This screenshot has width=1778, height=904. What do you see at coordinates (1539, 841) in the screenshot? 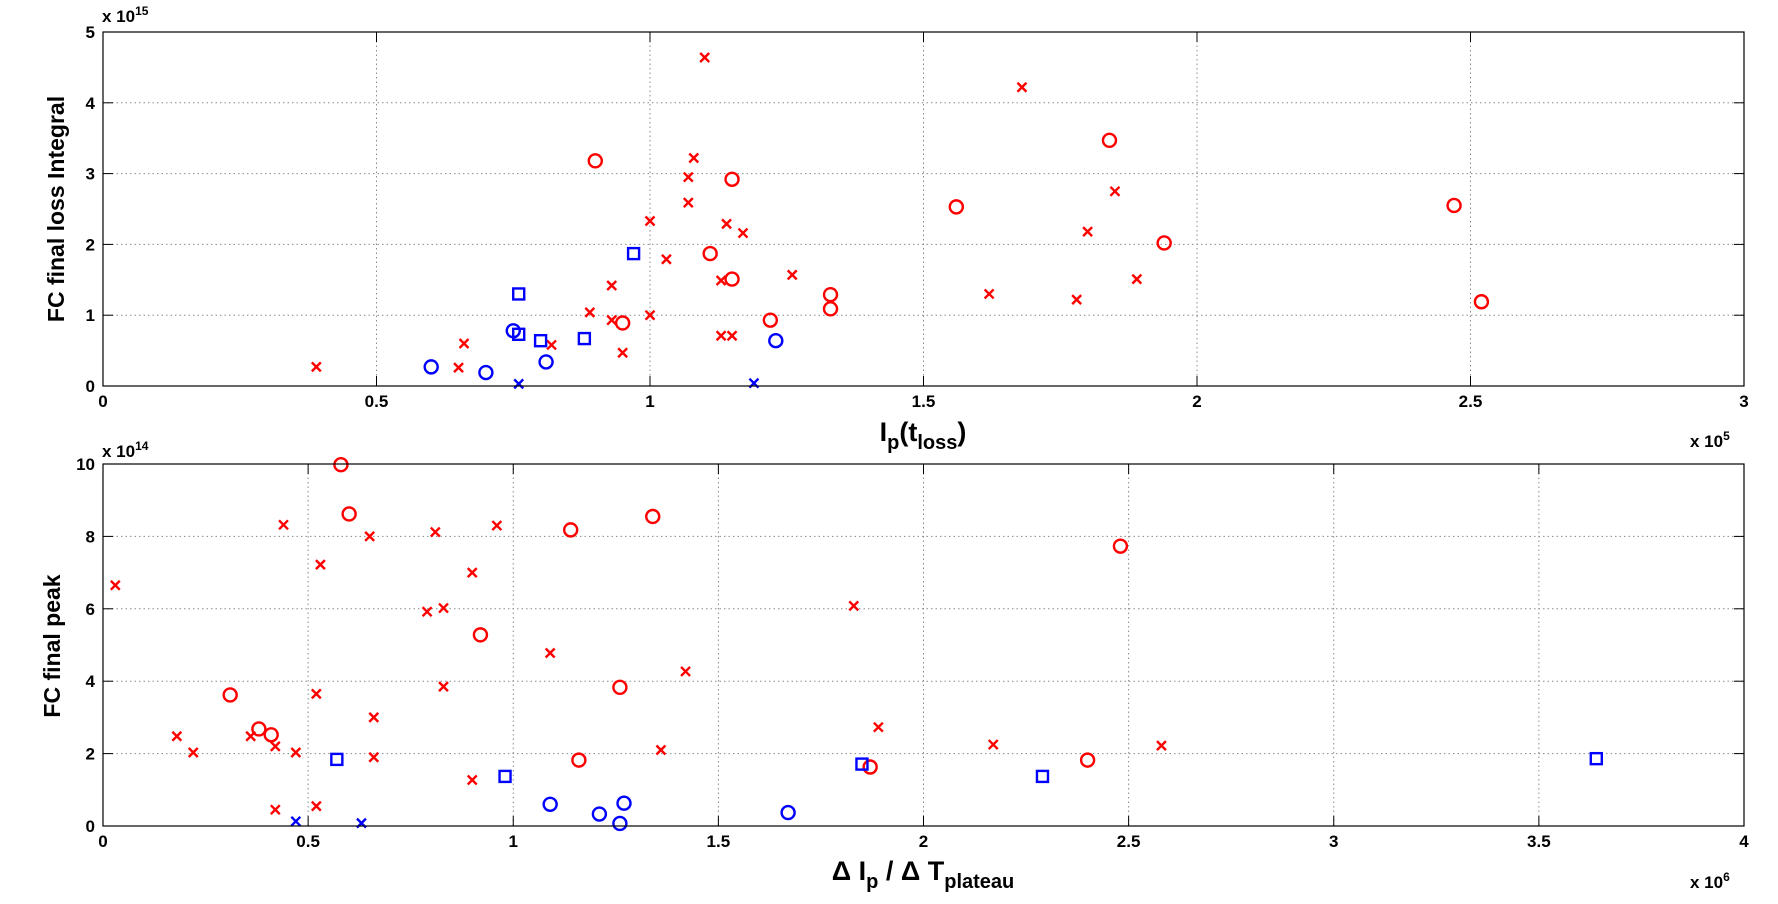
I see `bottom-x-tick-label: 3.5` at bounding box center [1539, 841].